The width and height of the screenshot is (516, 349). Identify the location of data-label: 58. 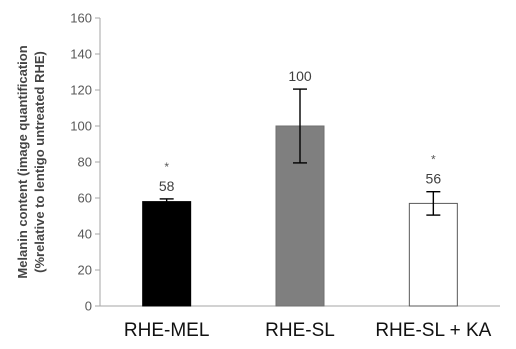
(167, 186).